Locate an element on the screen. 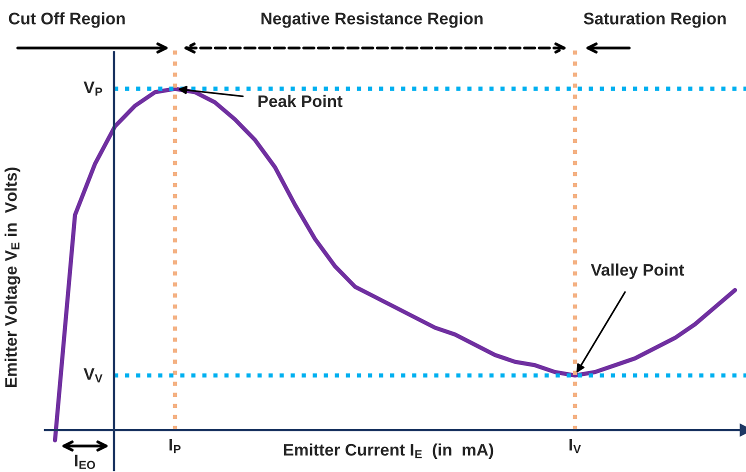 Image resolution: width=746 pixels, height=472 pixels. text: Saturation Region is located at coordinates (655, 20).